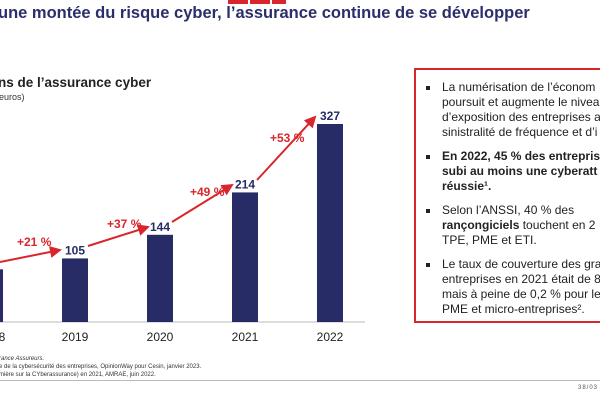 The width and height of the screenshot is (600, 400). I want to click on bar-2022, so click(330, 223).